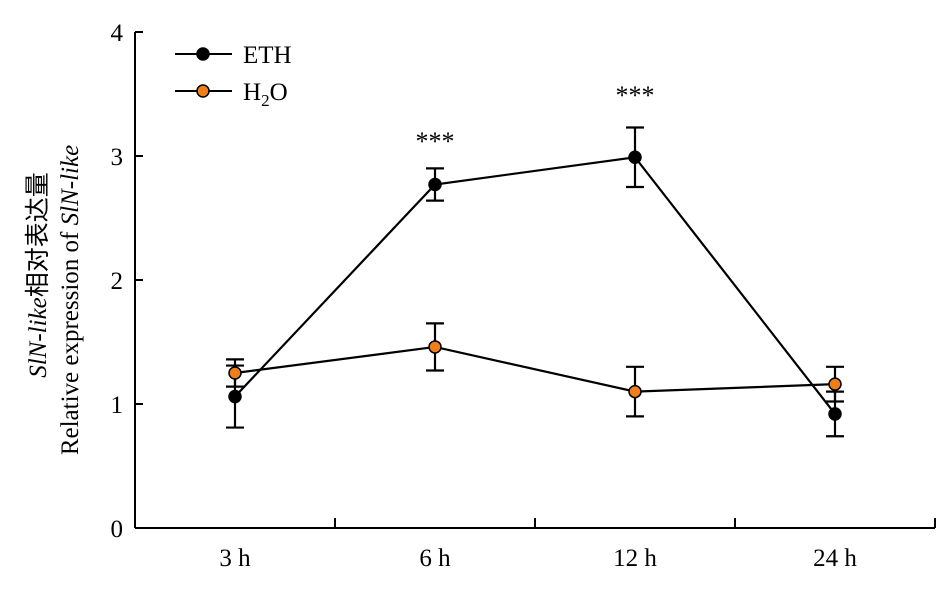 The image size is (949, 590). I want to click on y-tick-label: 0, so click(117, 529).